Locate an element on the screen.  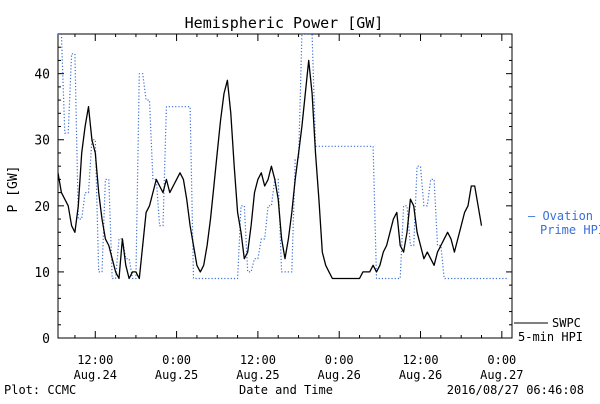
x-tick-date-label: Aug.24 is located at coordinates (95, 375).